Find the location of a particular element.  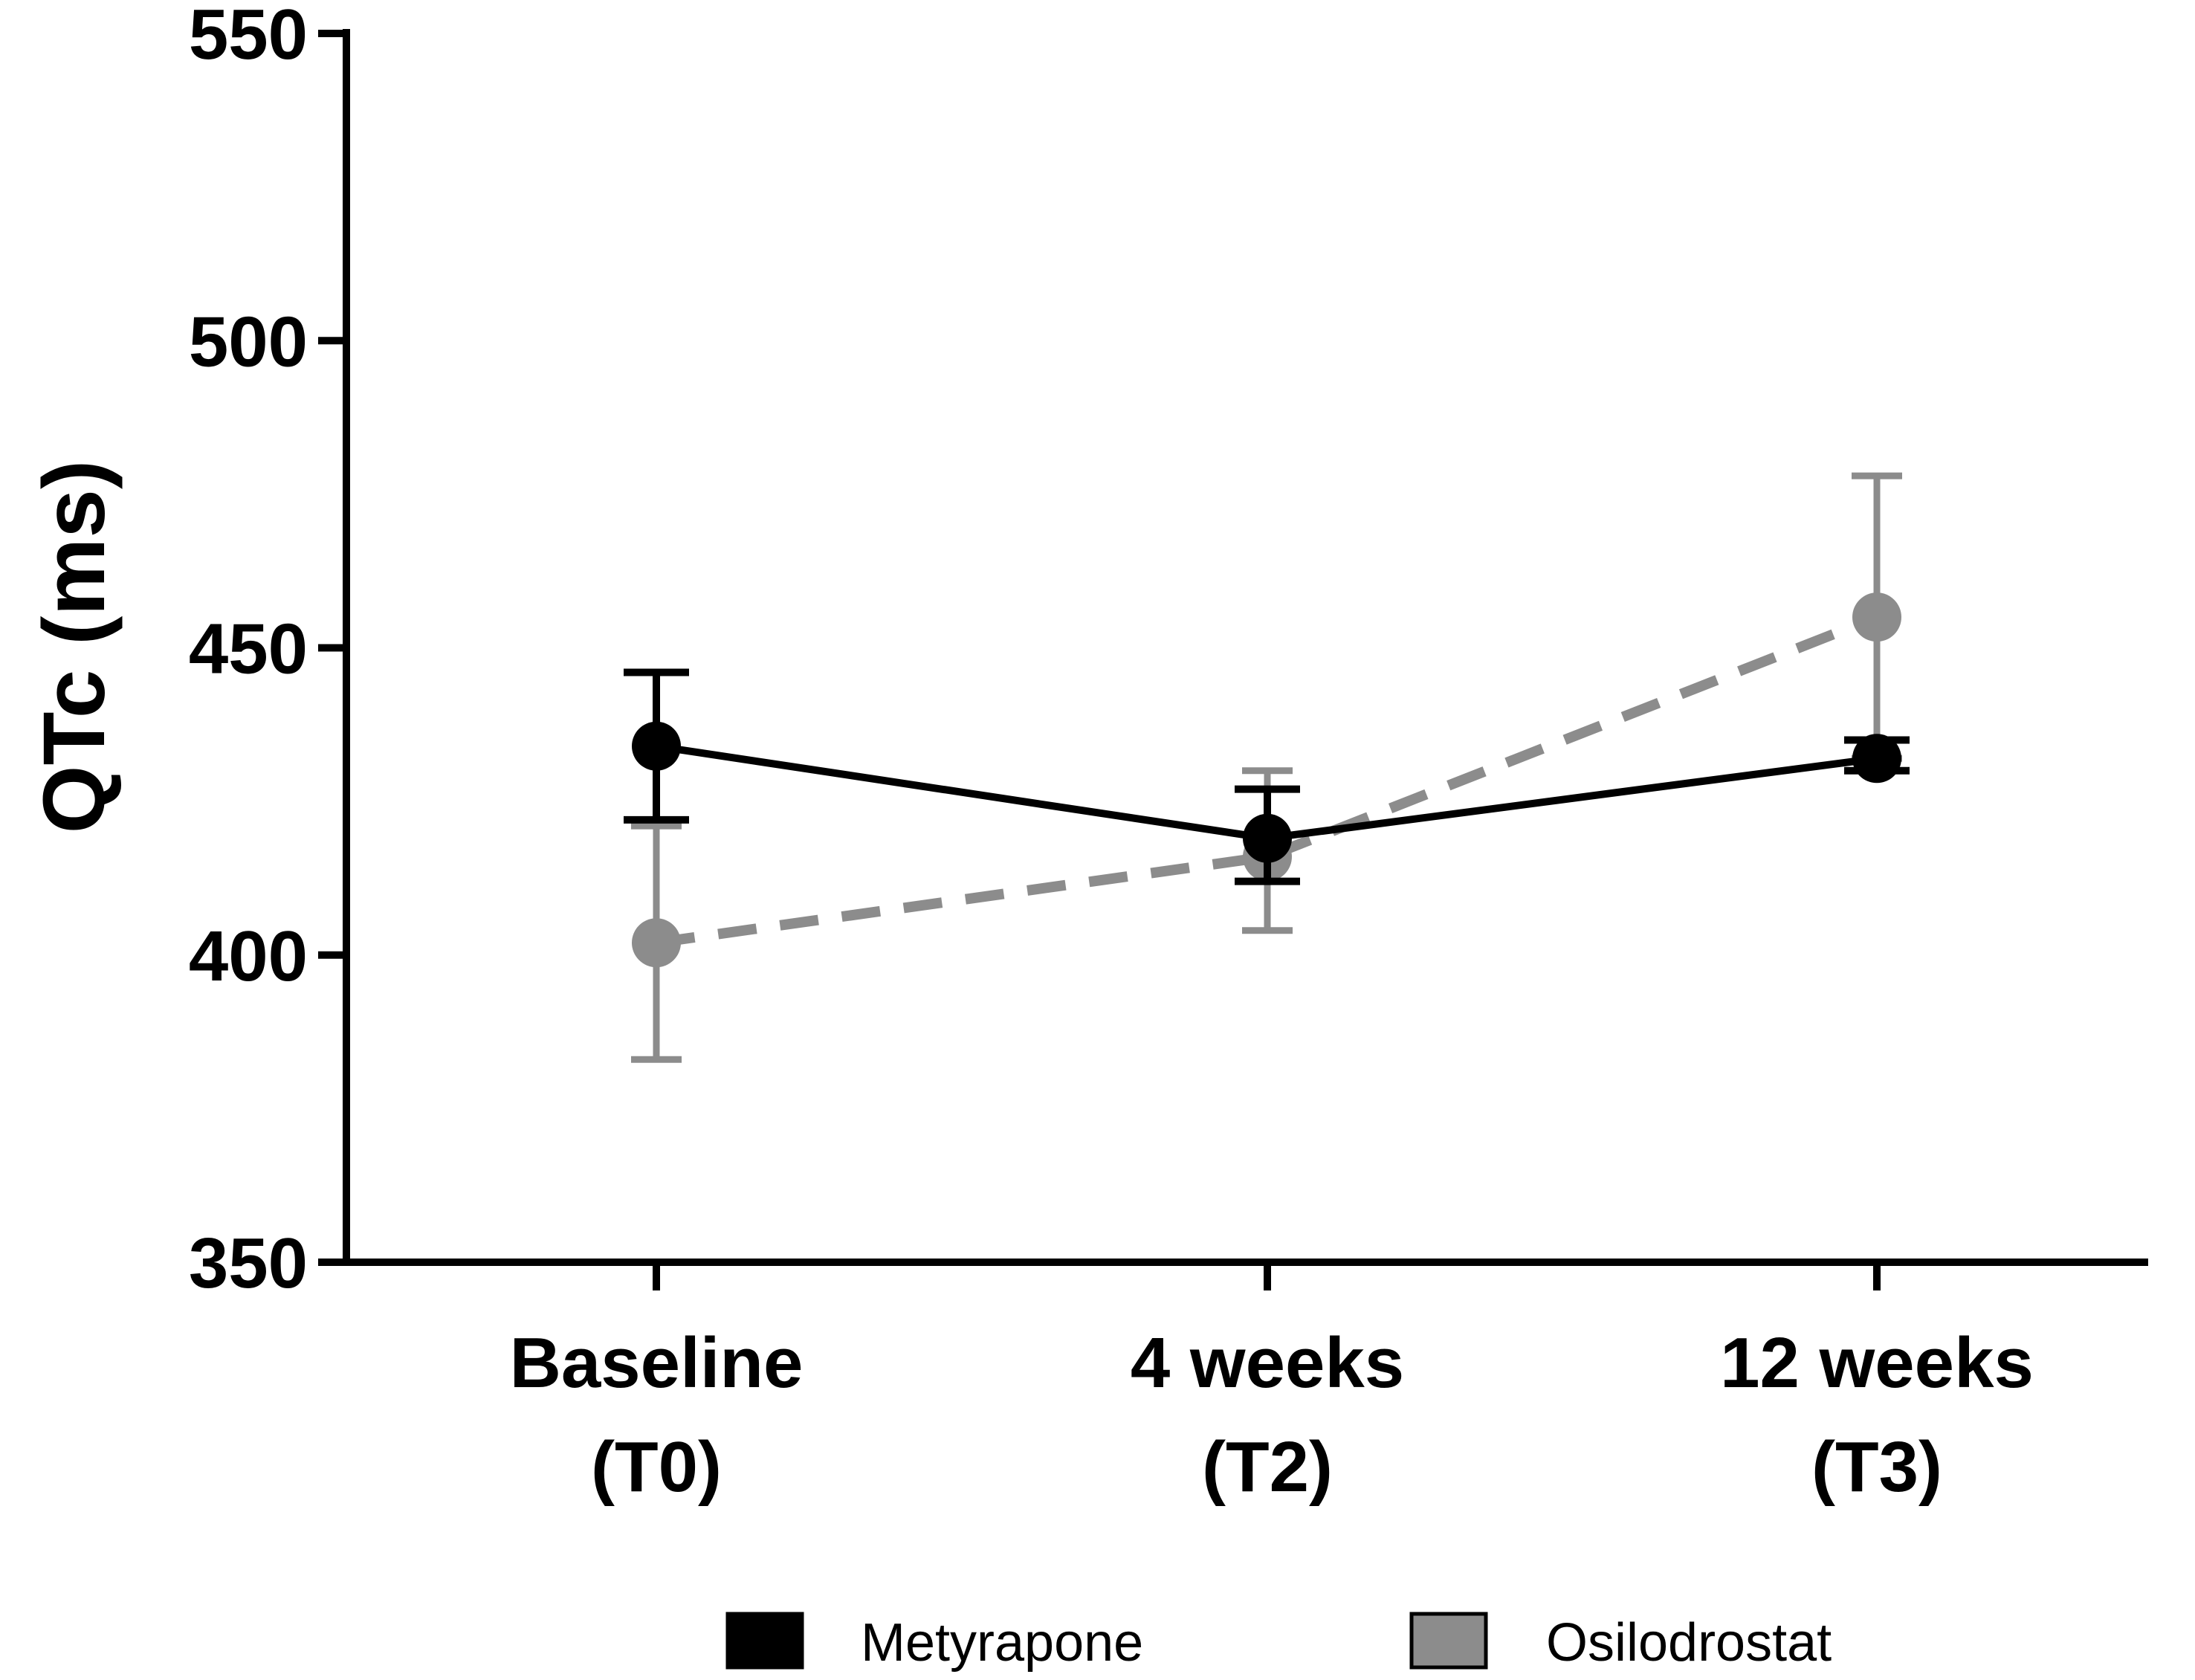

y-axis-ticks: 350 400 450 500 550 is located at coordinates (267, 652).